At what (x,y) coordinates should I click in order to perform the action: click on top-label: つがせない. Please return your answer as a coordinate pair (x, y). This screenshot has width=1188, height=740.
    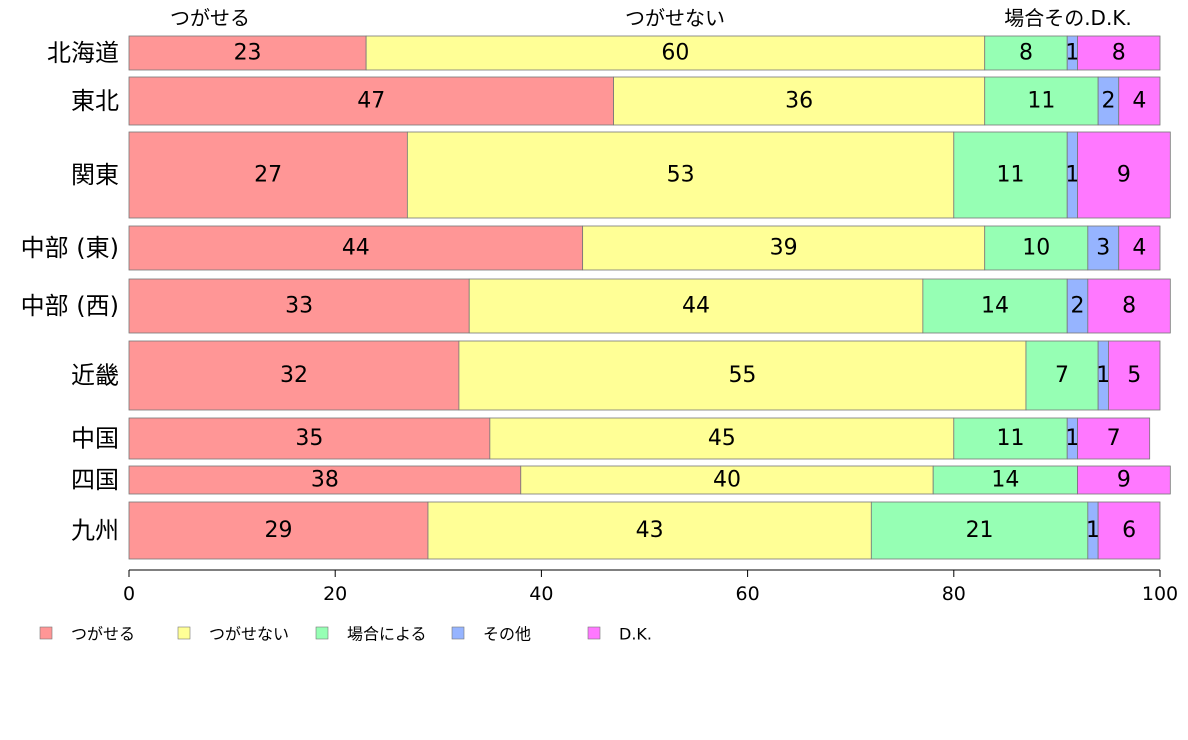
    Looking at the image, I should click on (675, 18).